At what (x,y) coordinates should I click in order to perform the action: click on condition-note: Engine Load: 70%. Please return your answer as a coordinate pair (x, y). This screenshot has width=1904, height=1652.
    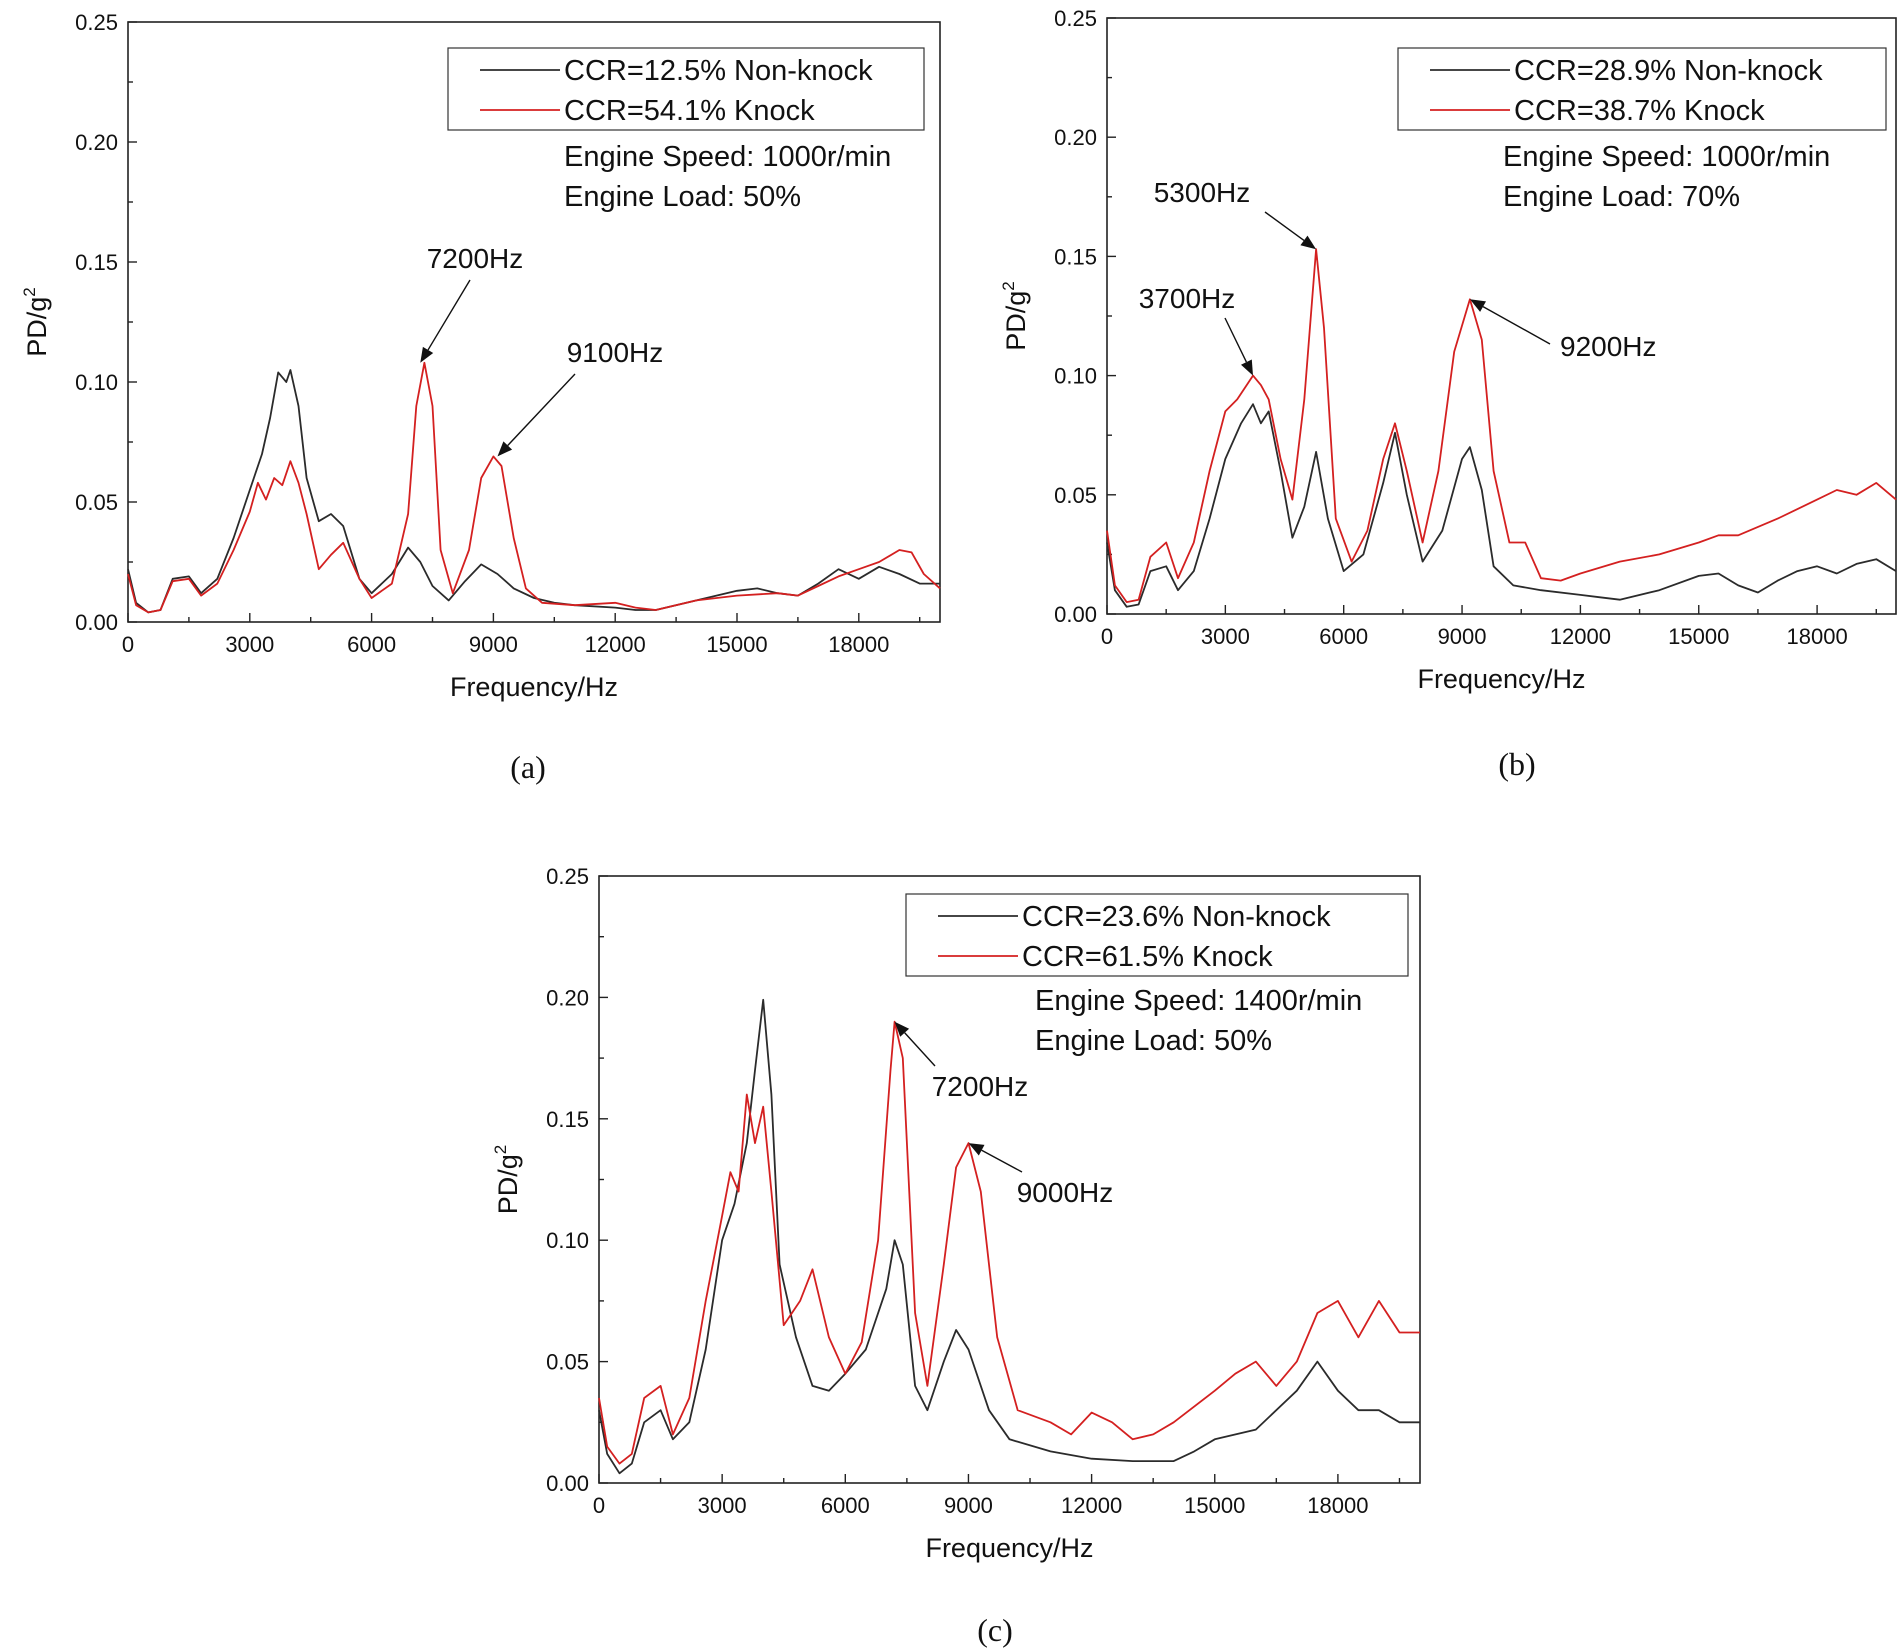
    Looking at the image, I should click on (1621, 197).